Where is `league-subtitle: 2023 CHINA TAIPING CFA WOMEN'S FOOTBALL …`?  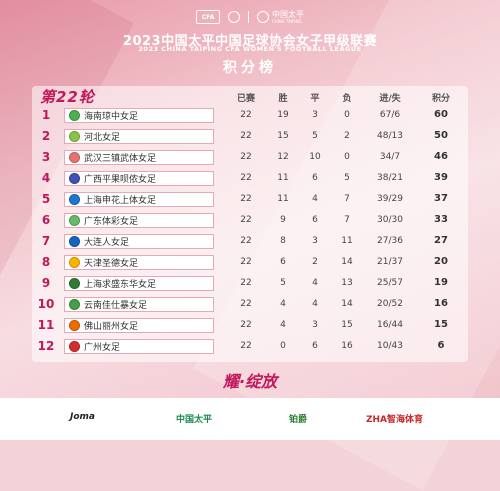 league-subtitle: 2023 CHINA TAIPING CFA WOMEN'S FOOTBALL … is located at coordinates (250, 49).